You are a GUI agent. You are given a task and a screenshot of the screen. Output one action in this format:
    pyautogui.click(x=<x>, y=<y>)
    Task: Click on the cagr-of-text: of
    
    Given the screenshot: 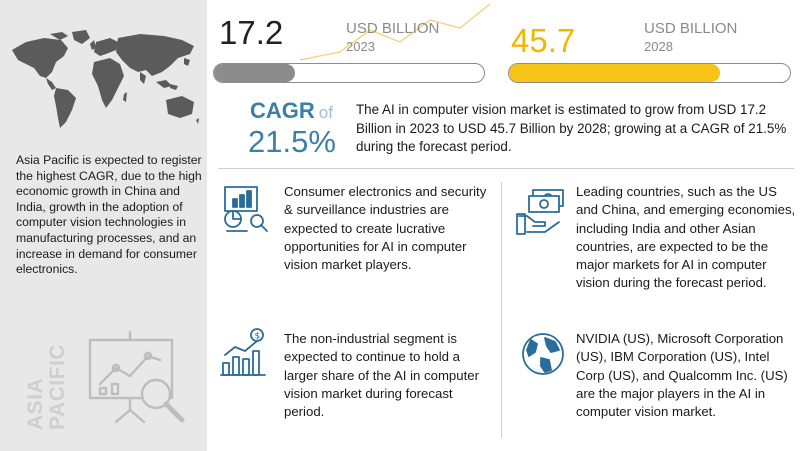 What is the action you would take?
    pyautogui.click(x=325, y=112)
    